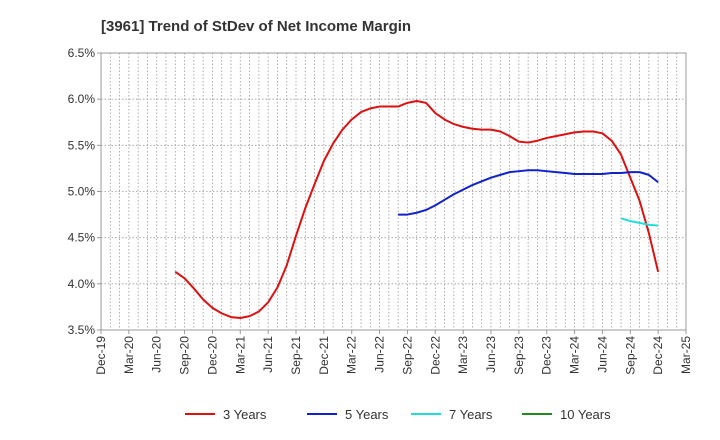 Image resolution: width=720 pixels, height=440 pixels. What do you see at coordinates (686, 355) in the screenshot?
I see `x-tick-label: Mar-25` at bounding box center [686, 355].